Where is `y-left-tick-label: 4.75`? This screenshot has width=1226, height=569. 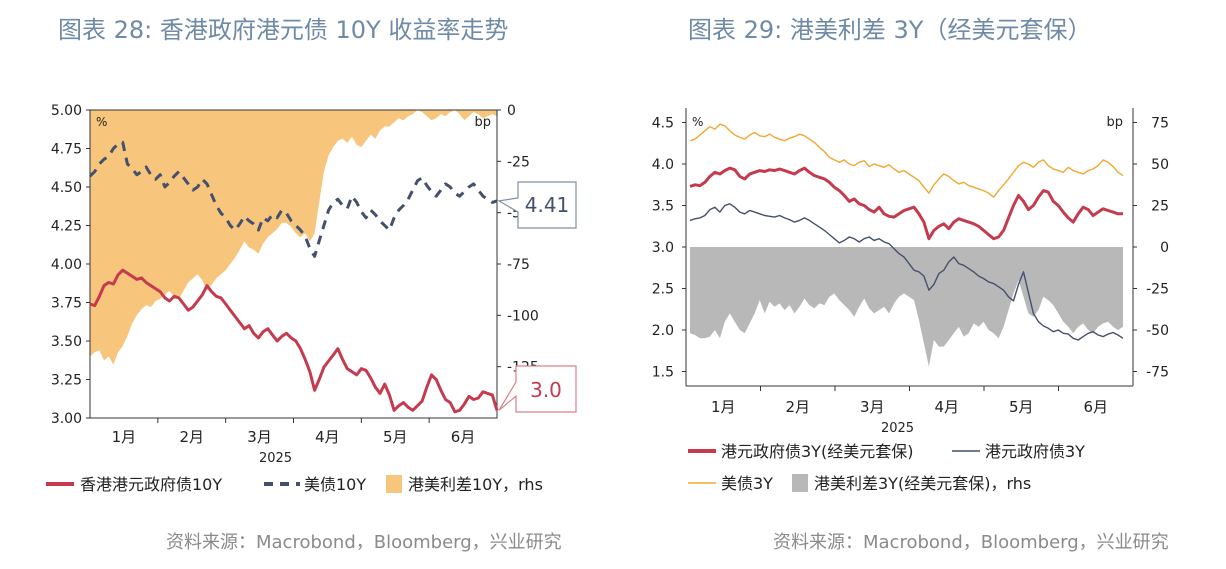 y-left-tick-label: 4.75 is located at coordinates (66, 150).